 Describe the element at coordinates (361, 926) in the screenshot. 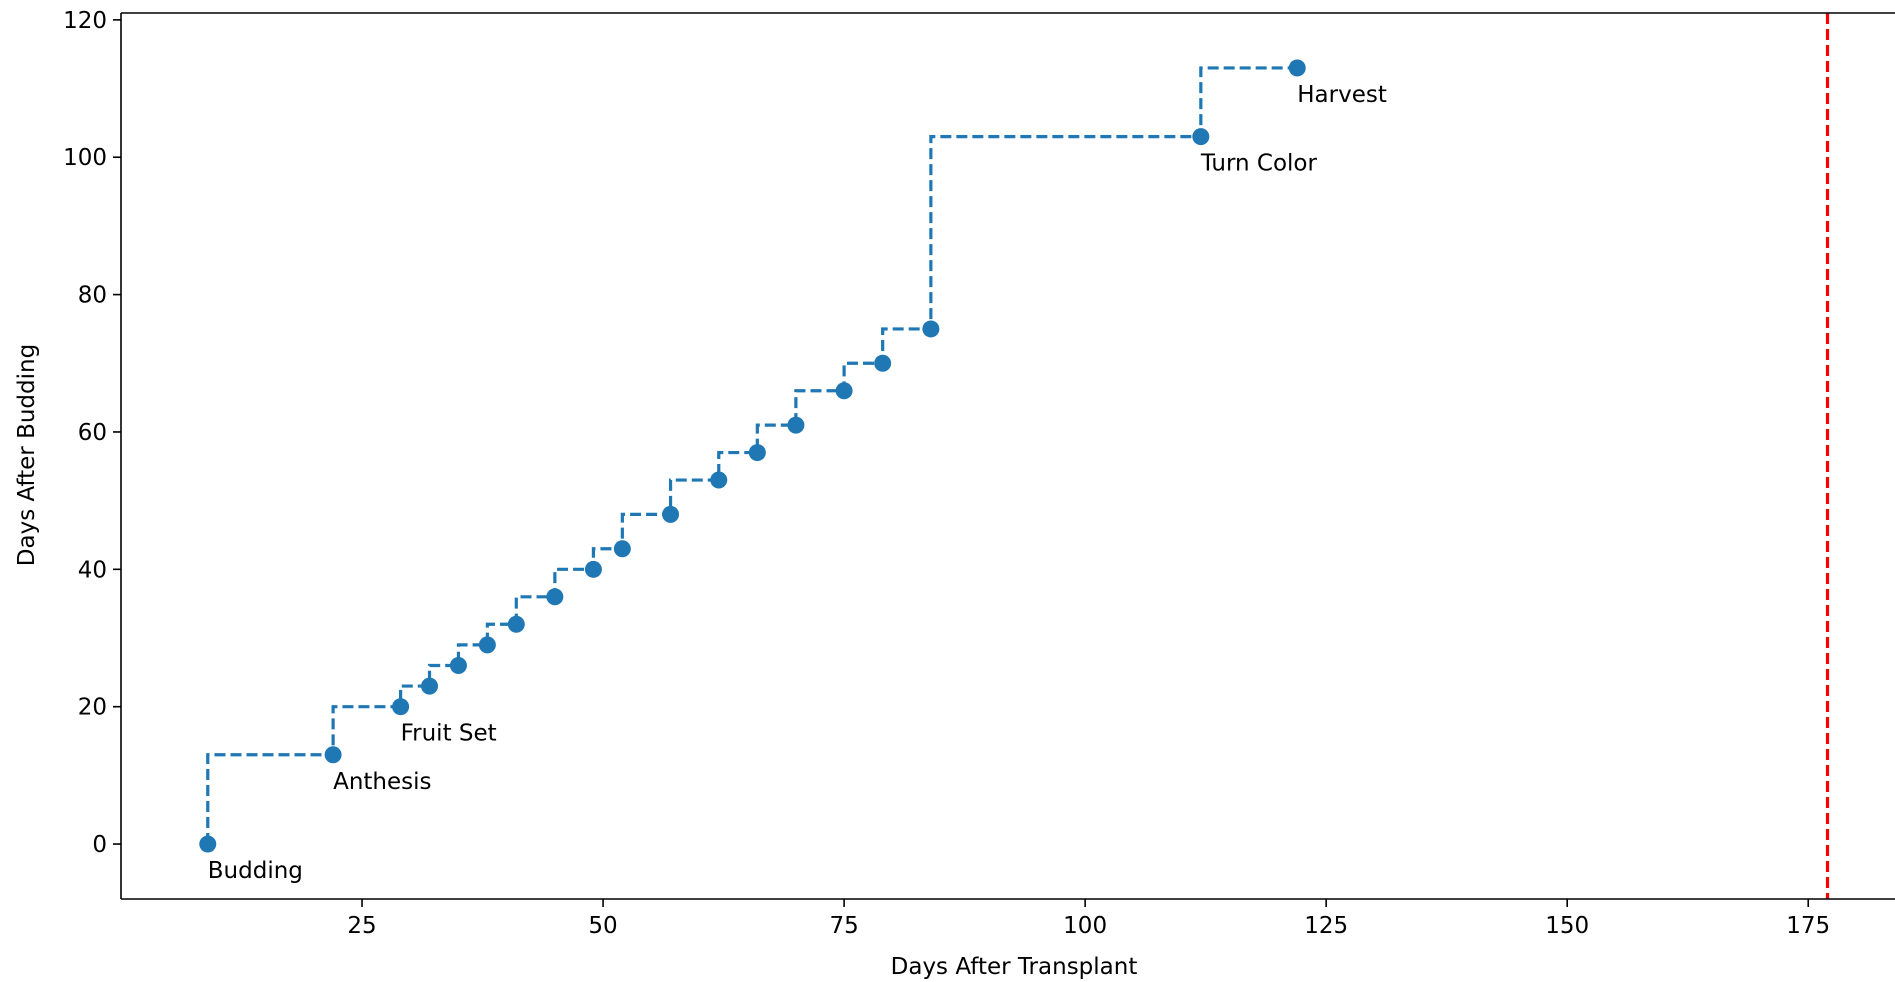

I see `x-tick-label: 25` at that location.